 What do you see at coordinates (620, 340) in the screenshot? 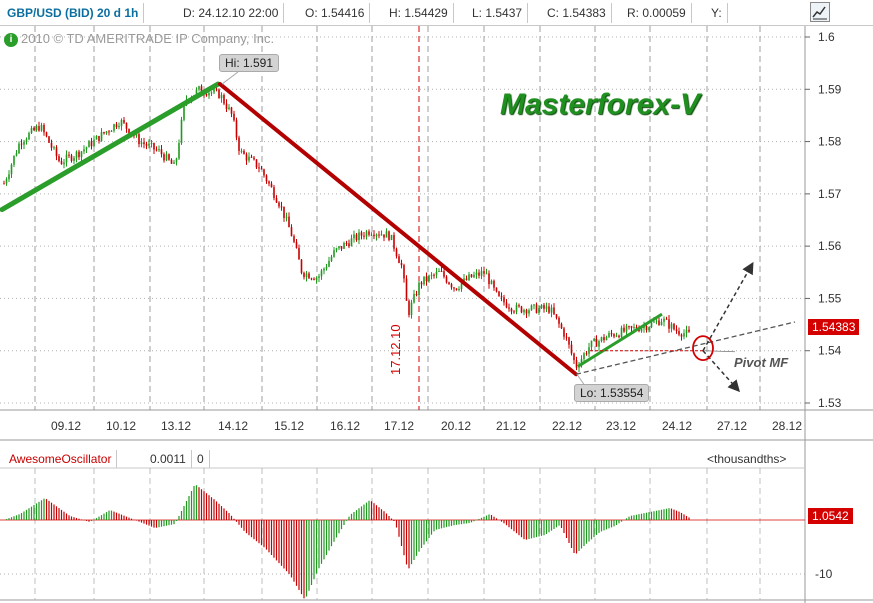
I see `channel-up-line` at bounding box center [620, 340].